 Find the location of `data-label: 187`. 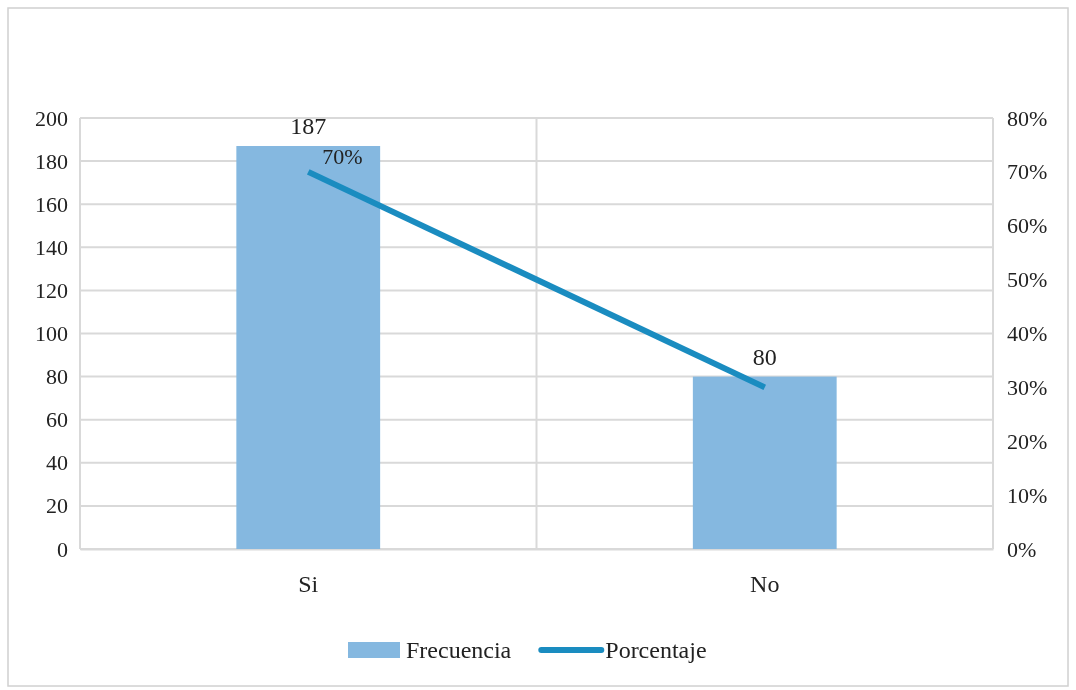

data-label: 187 is located at coordinates (308, 126).